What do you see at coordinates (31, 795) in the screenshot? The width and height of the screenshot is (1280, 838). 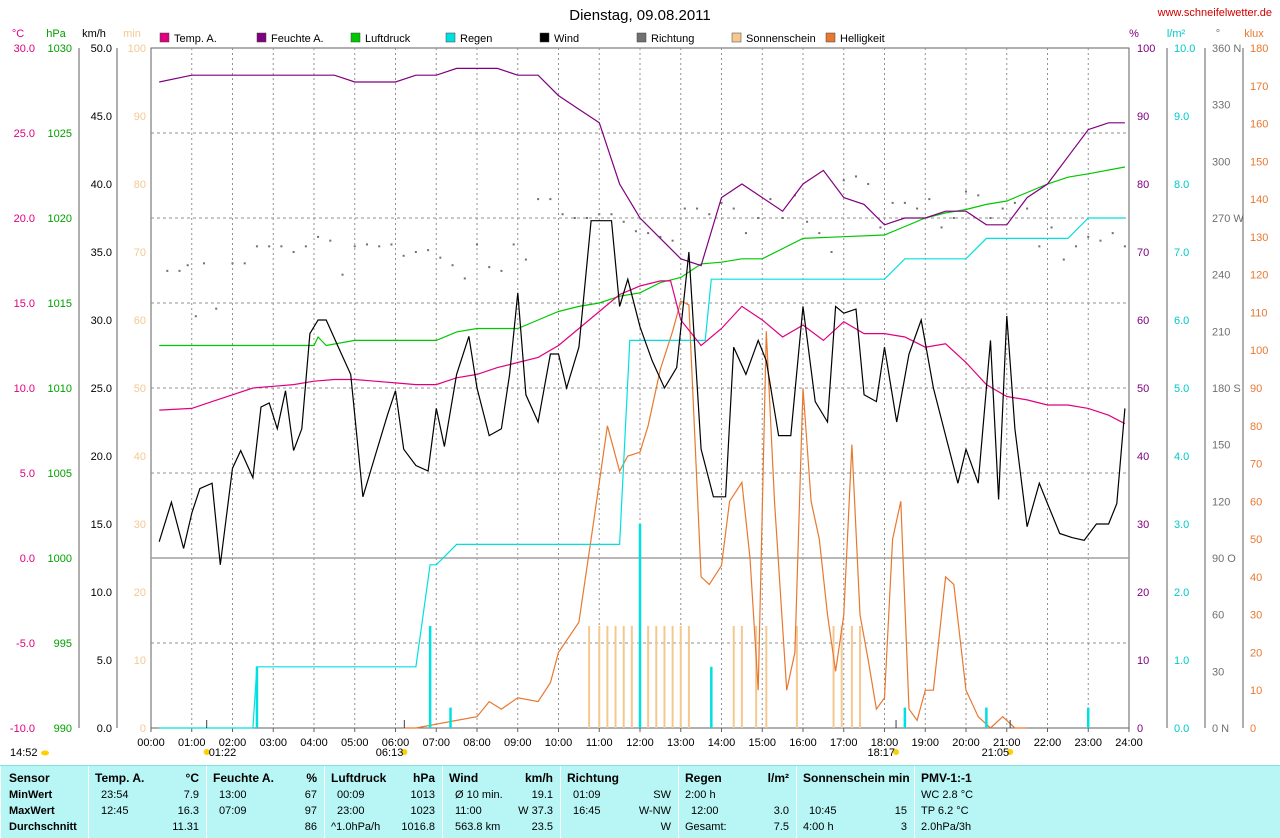 I see `minwert-label: MinWert` at bounding box center [31, 795].